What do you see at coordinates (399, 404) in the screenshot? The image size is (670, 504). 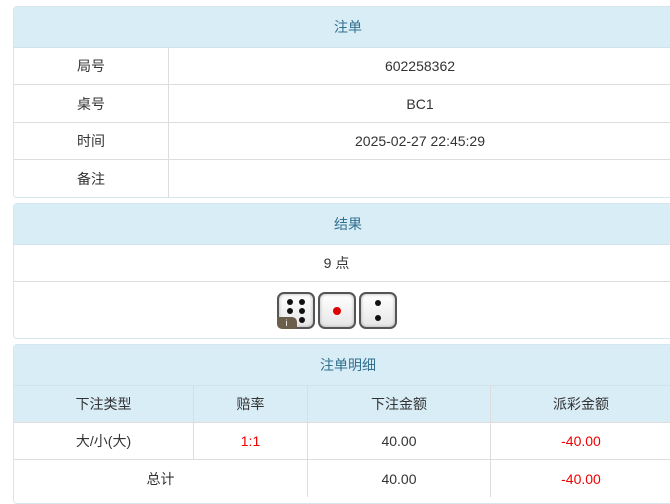 I see `col-bet-amount: 下注金额` at bounding box center [399, 404].